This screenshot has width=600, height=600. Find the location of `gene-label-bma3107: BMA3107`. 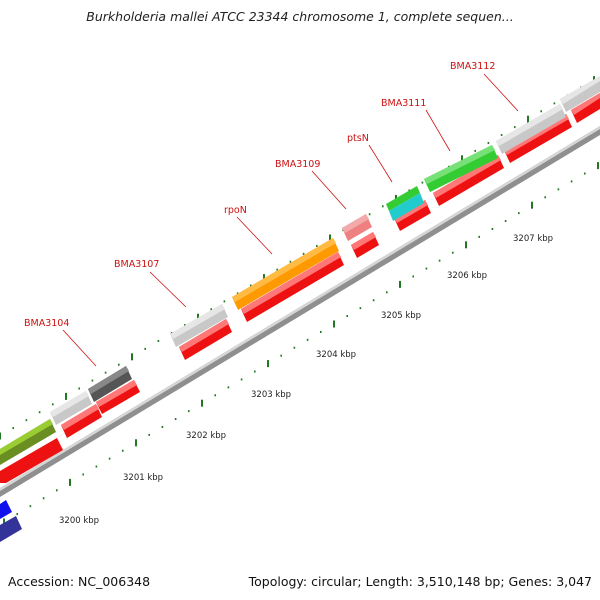

gene-label-bma3107: BMA3107 is located at coordinates (136, 264).